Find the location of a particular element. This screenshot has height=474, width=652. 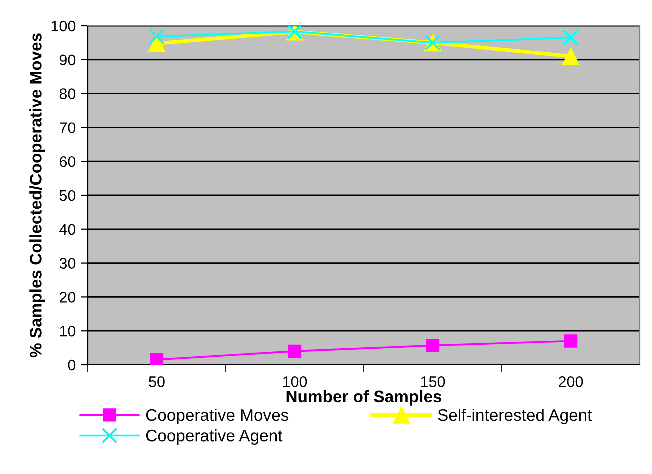

y-tick-label: 0 is located at coordinates (72, 365).